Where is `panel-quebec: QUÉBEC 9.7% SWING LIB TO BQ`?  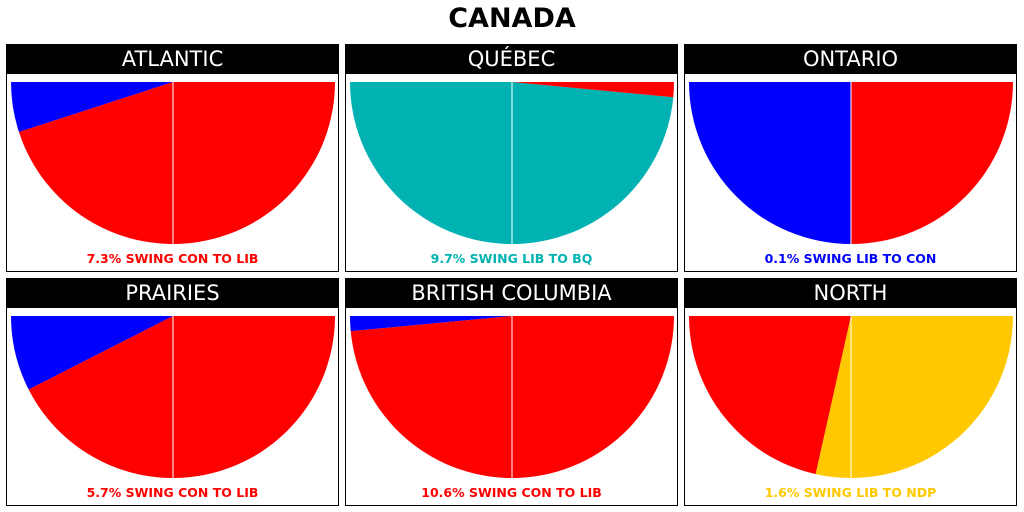 panel-quebec: QUÉBEC 9.7% SWING LIB TO BQ is located at coordinates (511, 158).